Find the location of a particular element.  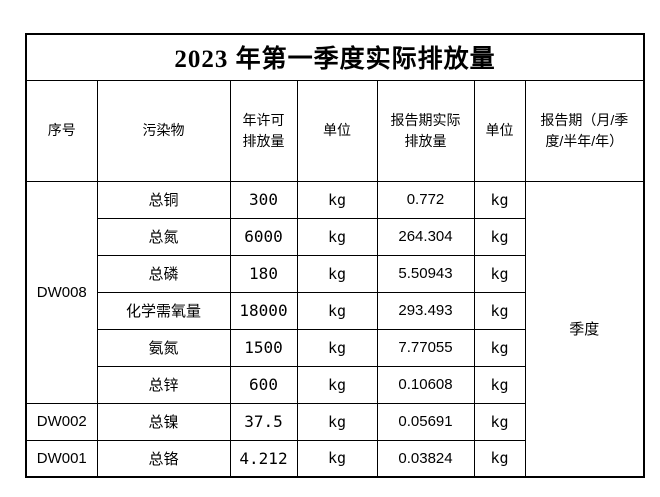

page-title: 2023 年第一季度实际排放量 is located at coordinates (335, 57).